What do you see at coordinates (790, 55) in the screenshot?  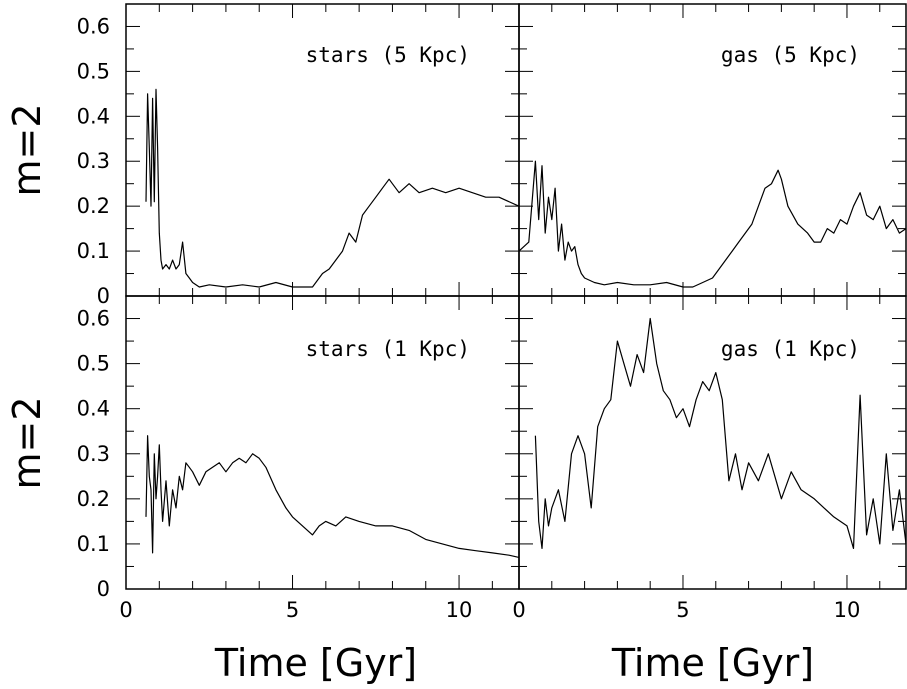 I see `panel-label: gas (5 Kpc)` at bounding box center [790, 55].